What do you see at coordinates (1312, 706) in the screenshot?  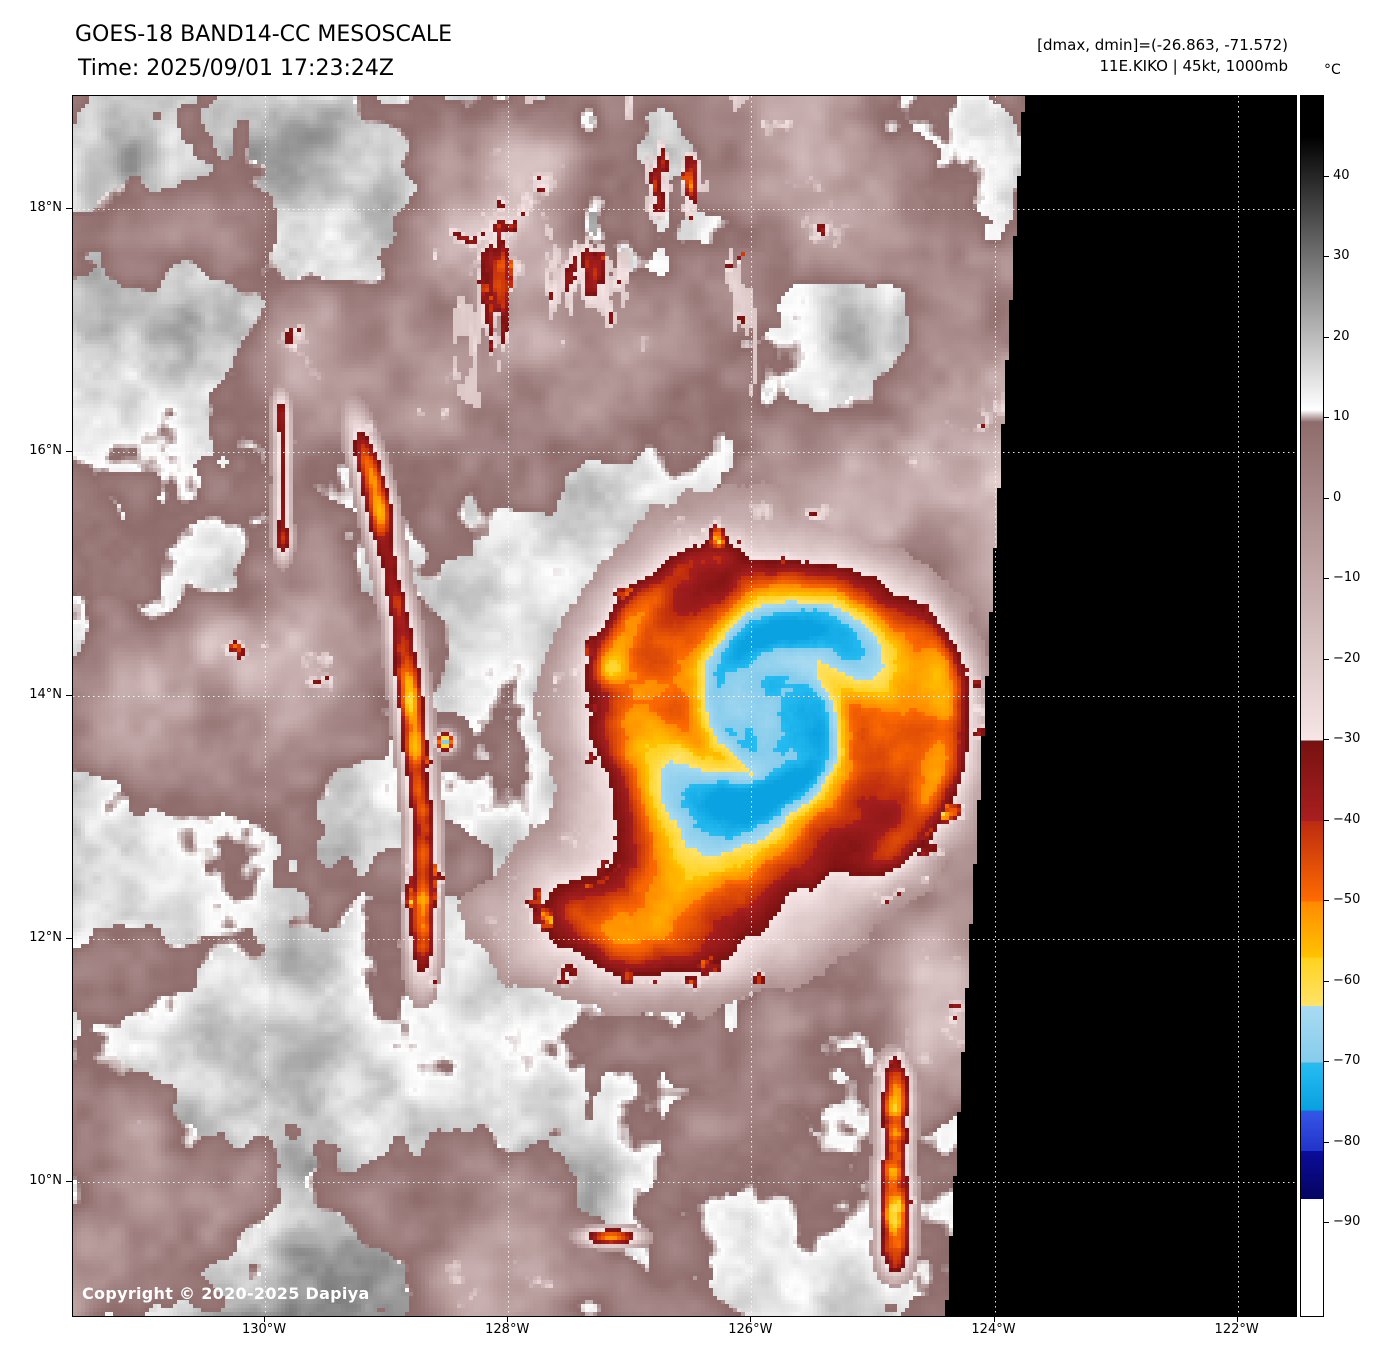 I see `temperature-colorbar` at bounding box center [1312, 706].